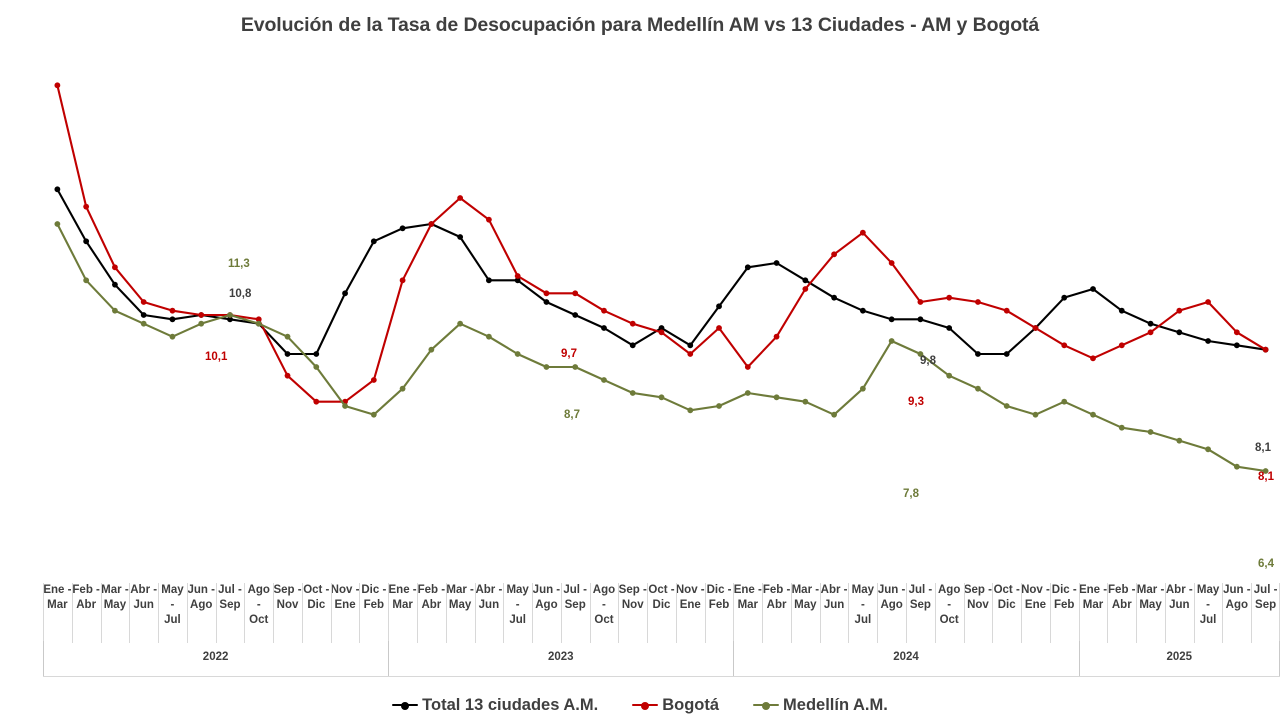 This screenshot has width=1280, height=720. I want to click on axis-baseline, so click(661, 676).